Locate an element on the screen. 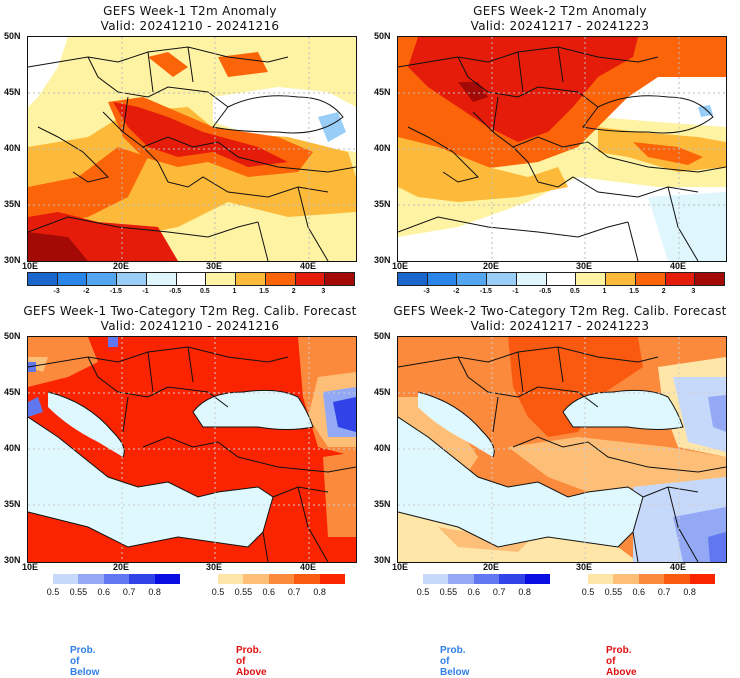 Image resolution: width=740 pixels, height=678 pixels. prob-below-colorbar is located at coordinates (487, 579).